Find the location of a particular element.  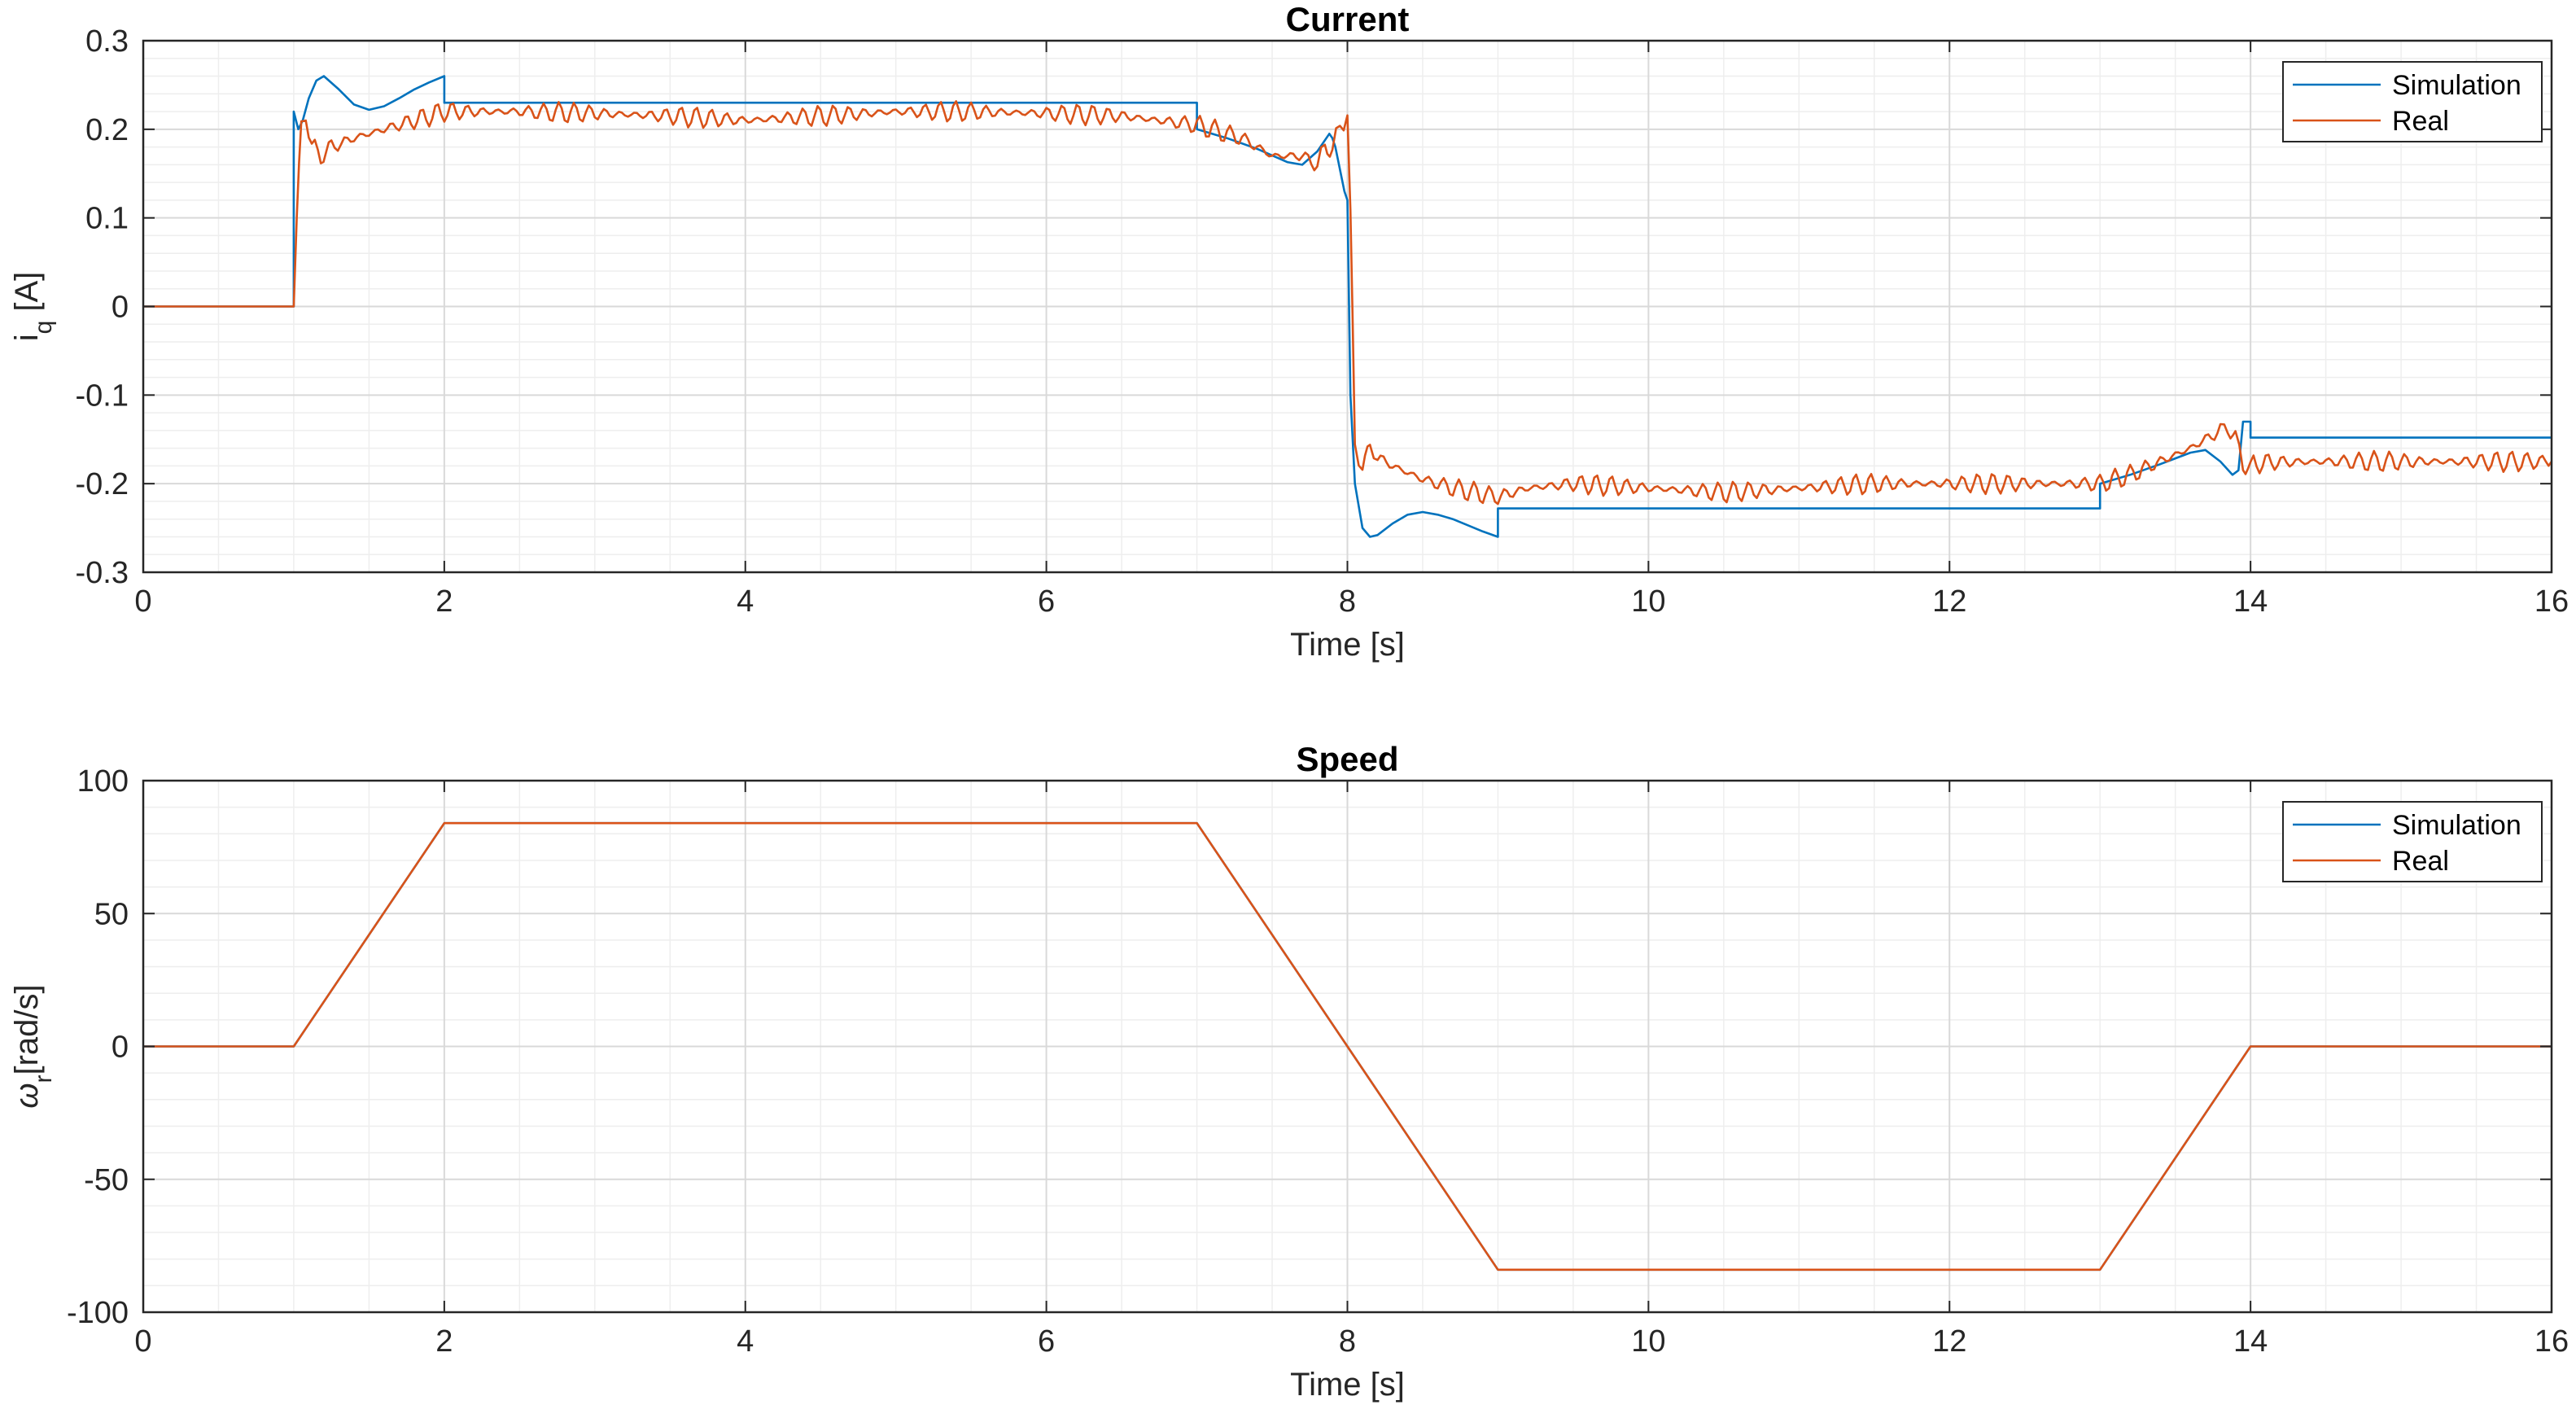

y-tick-label: 100 is located at coordinates (103, 781).